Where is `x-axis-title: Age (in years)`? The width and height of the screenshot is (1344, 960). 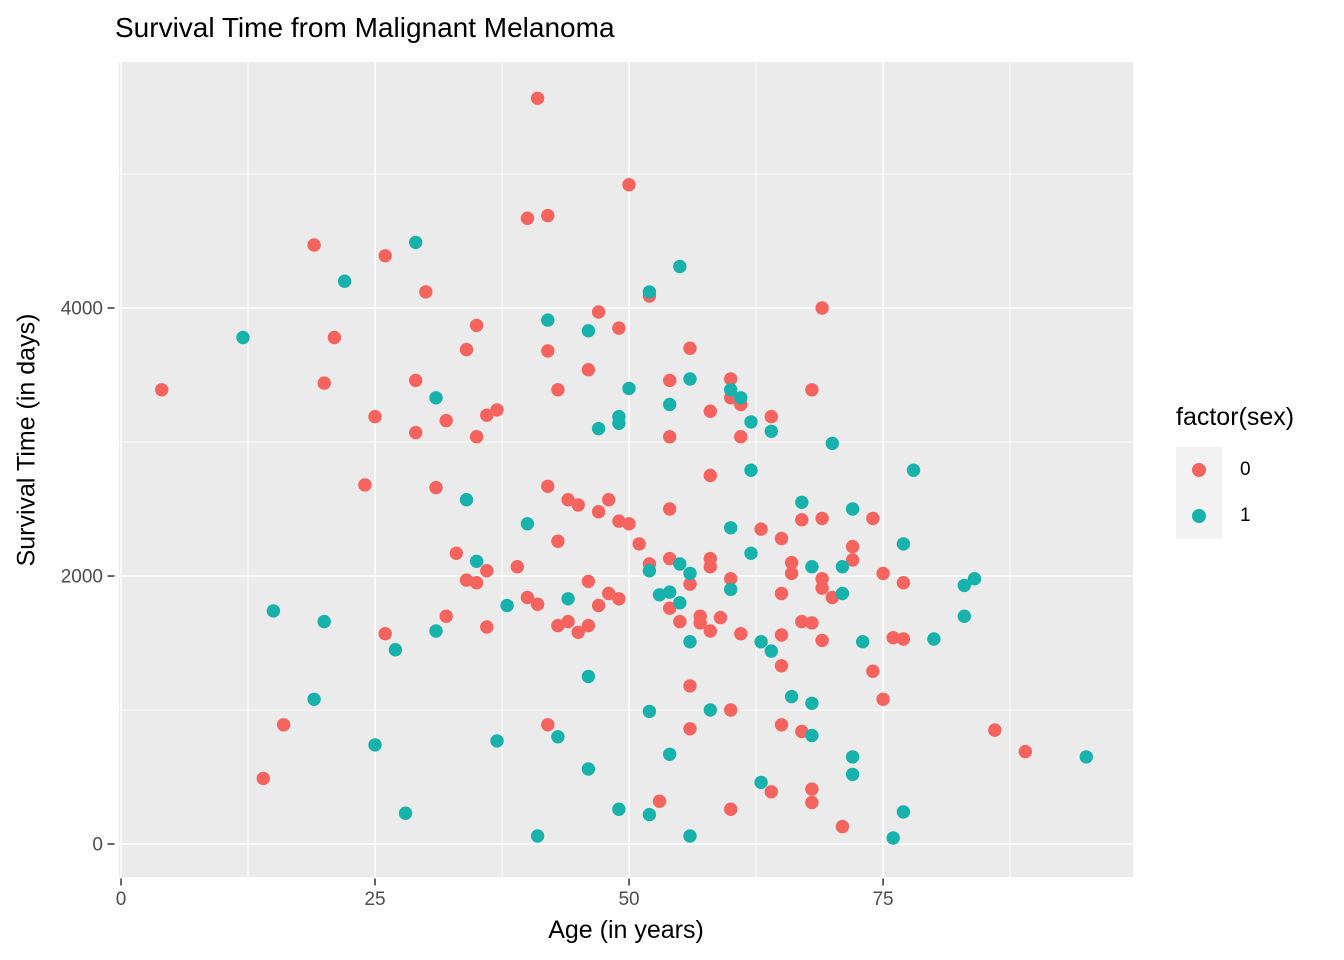 x-axis-title: Age (in years) is located at coordinates (626, 930).